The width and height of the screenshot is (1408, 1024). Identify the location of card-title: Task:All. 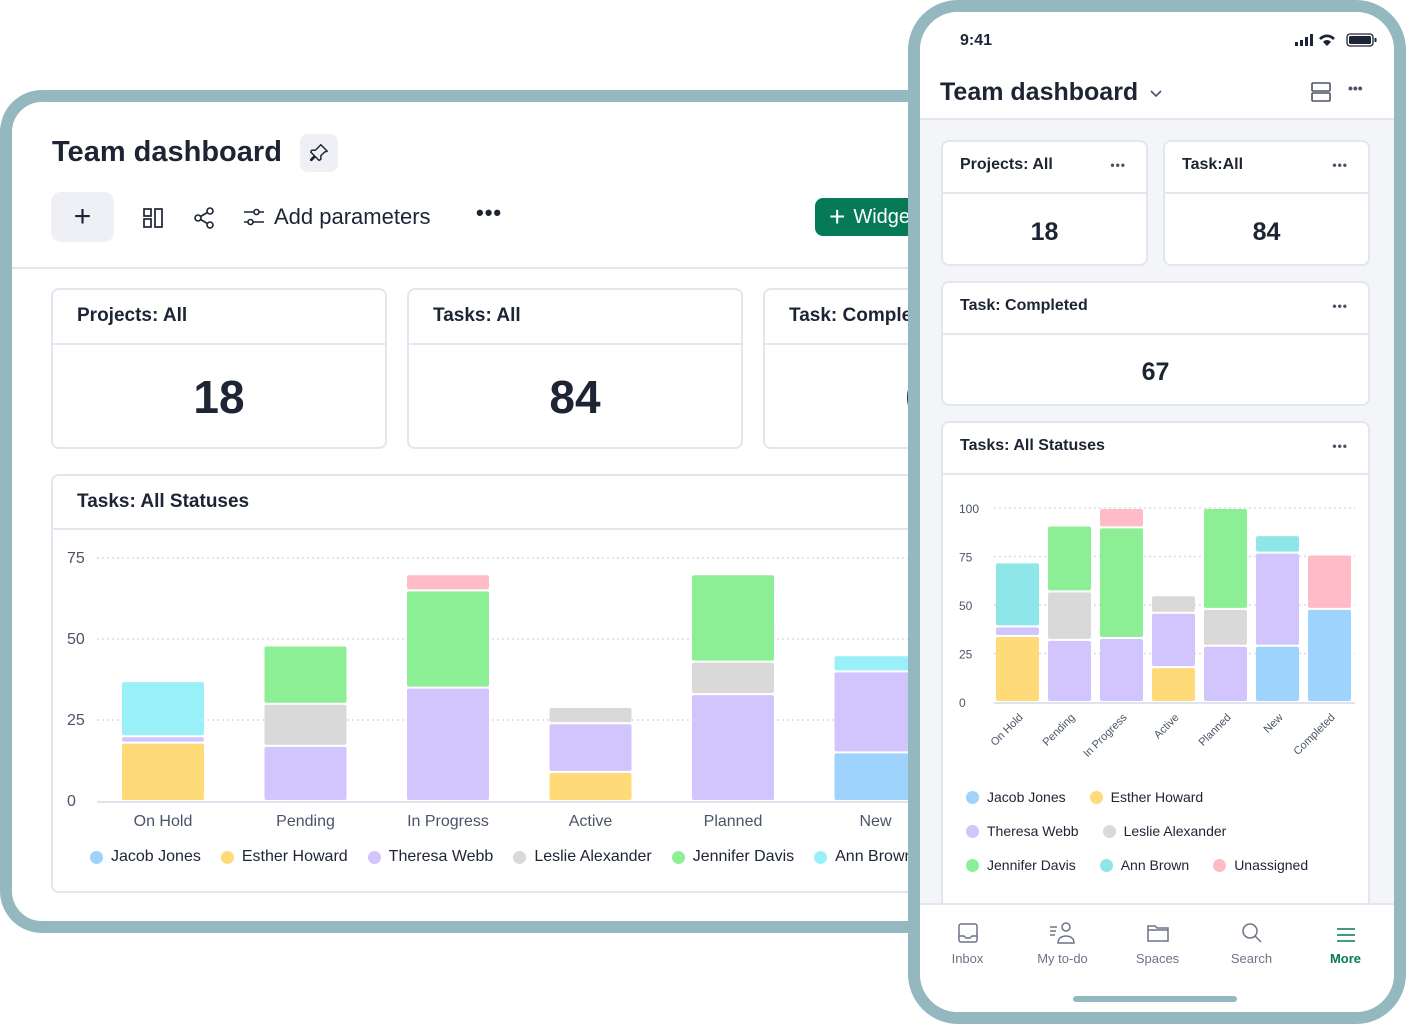
(1266, 168).